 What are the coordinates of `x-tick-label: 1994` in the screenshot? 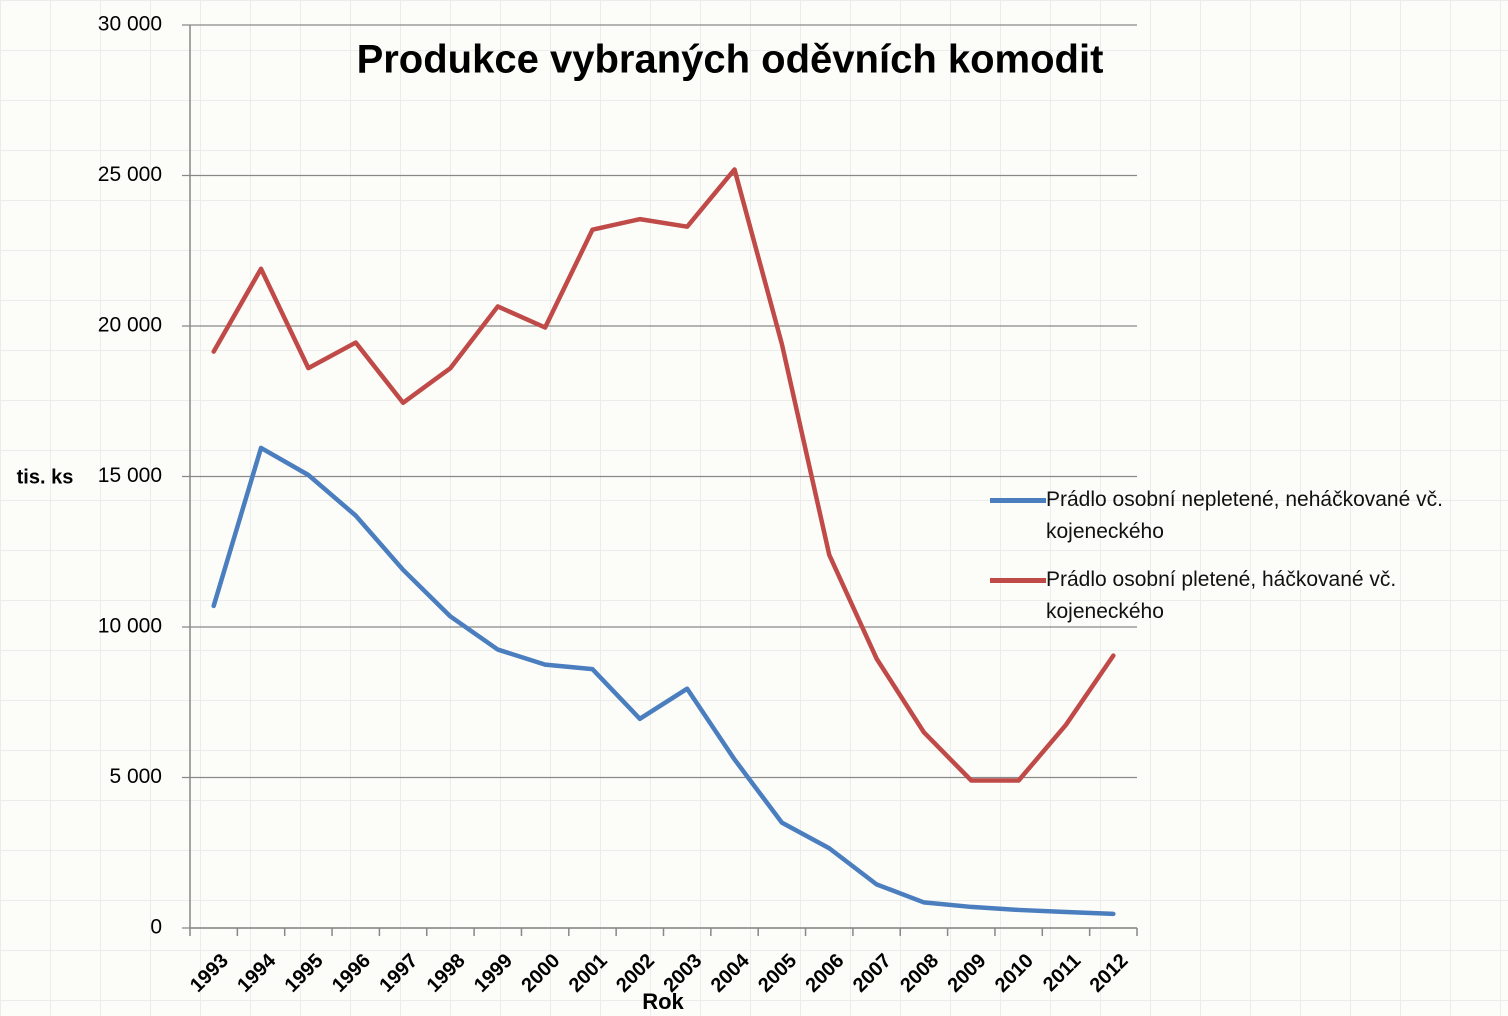 It's located at (257, 973).